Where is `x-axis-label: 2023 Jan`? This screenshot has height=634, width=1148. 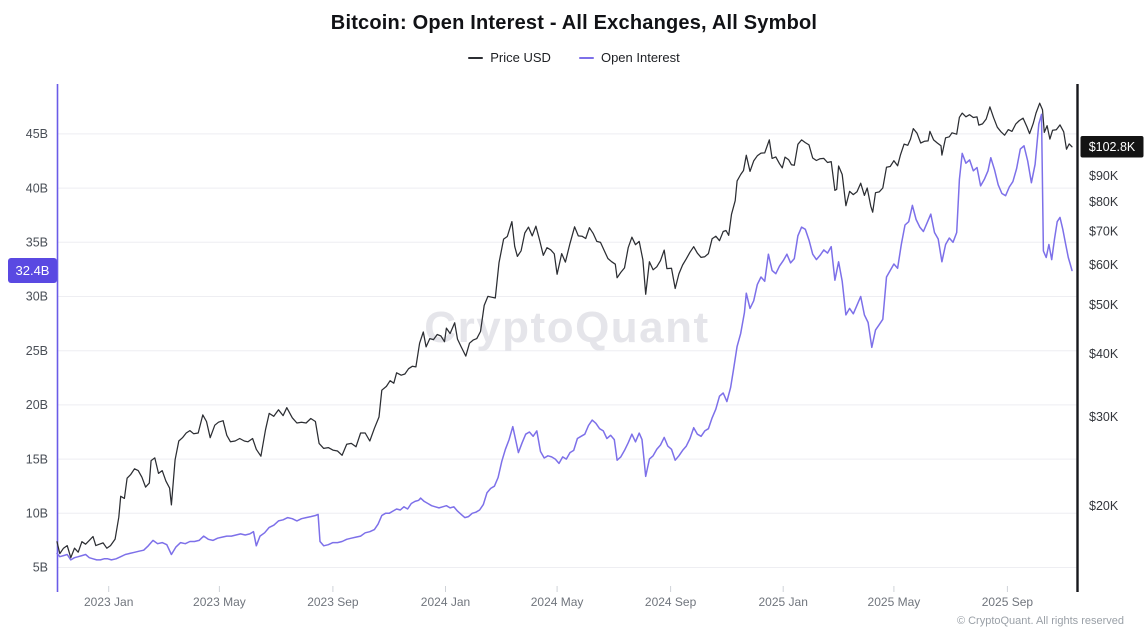
x-axis-label: 2023 Jan is located at coordinates (108, 602).